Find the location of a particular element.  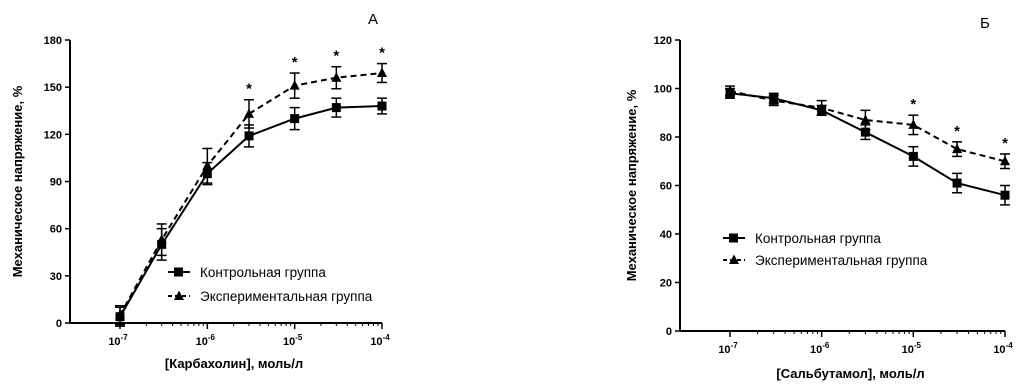

y-tick-label: 30 is located at coordinates (56, 277).